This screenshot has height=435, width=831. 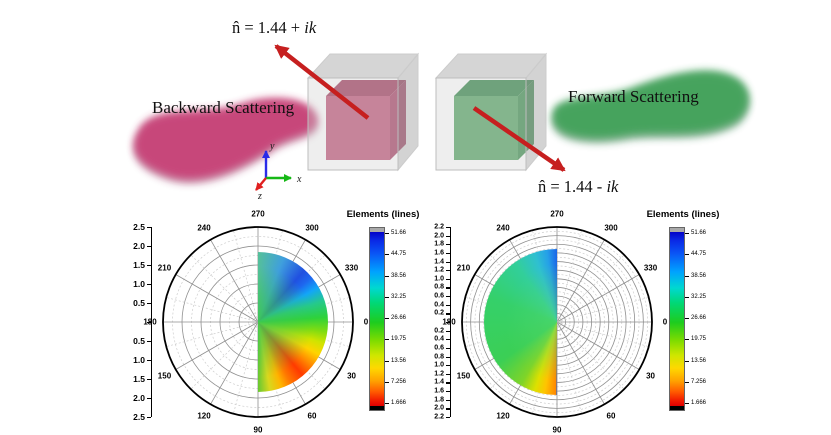 I want to click on colorbar-tick-label: 32.25, so click(x=699, y=296).